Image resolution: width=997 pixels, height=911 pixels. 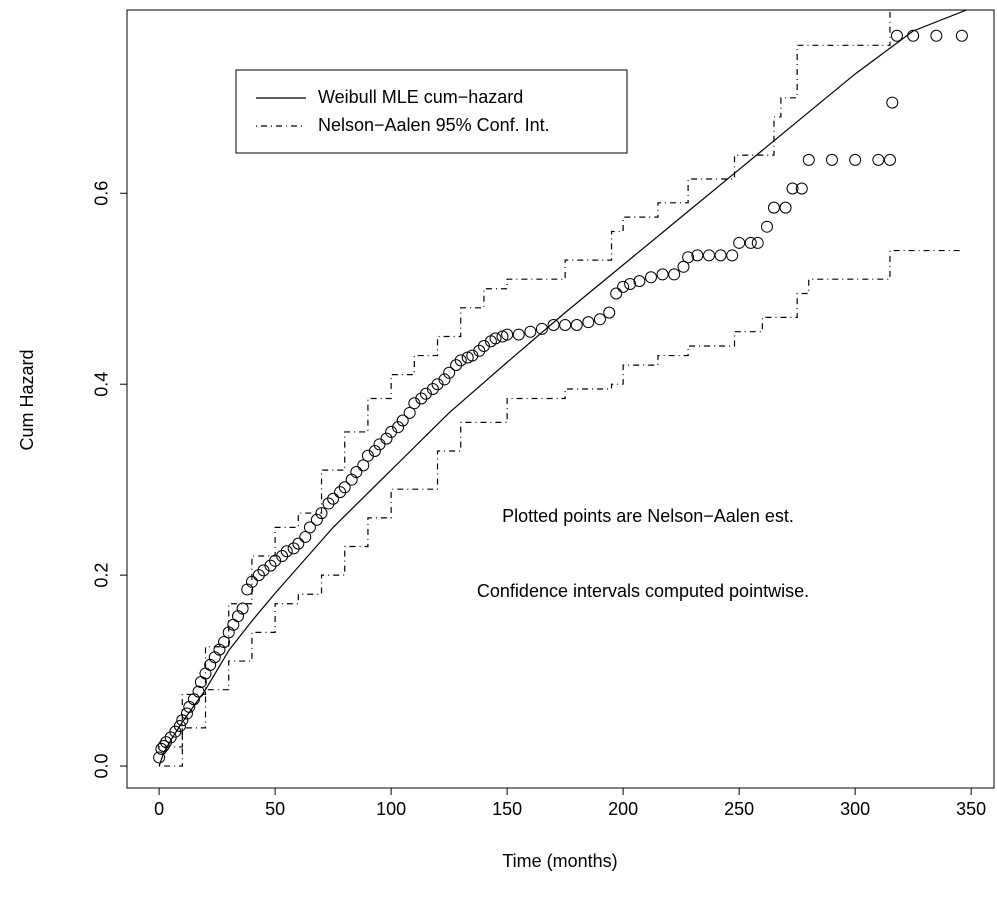 I want to click on x-tick-label: 0, so click(x=159, y=809).